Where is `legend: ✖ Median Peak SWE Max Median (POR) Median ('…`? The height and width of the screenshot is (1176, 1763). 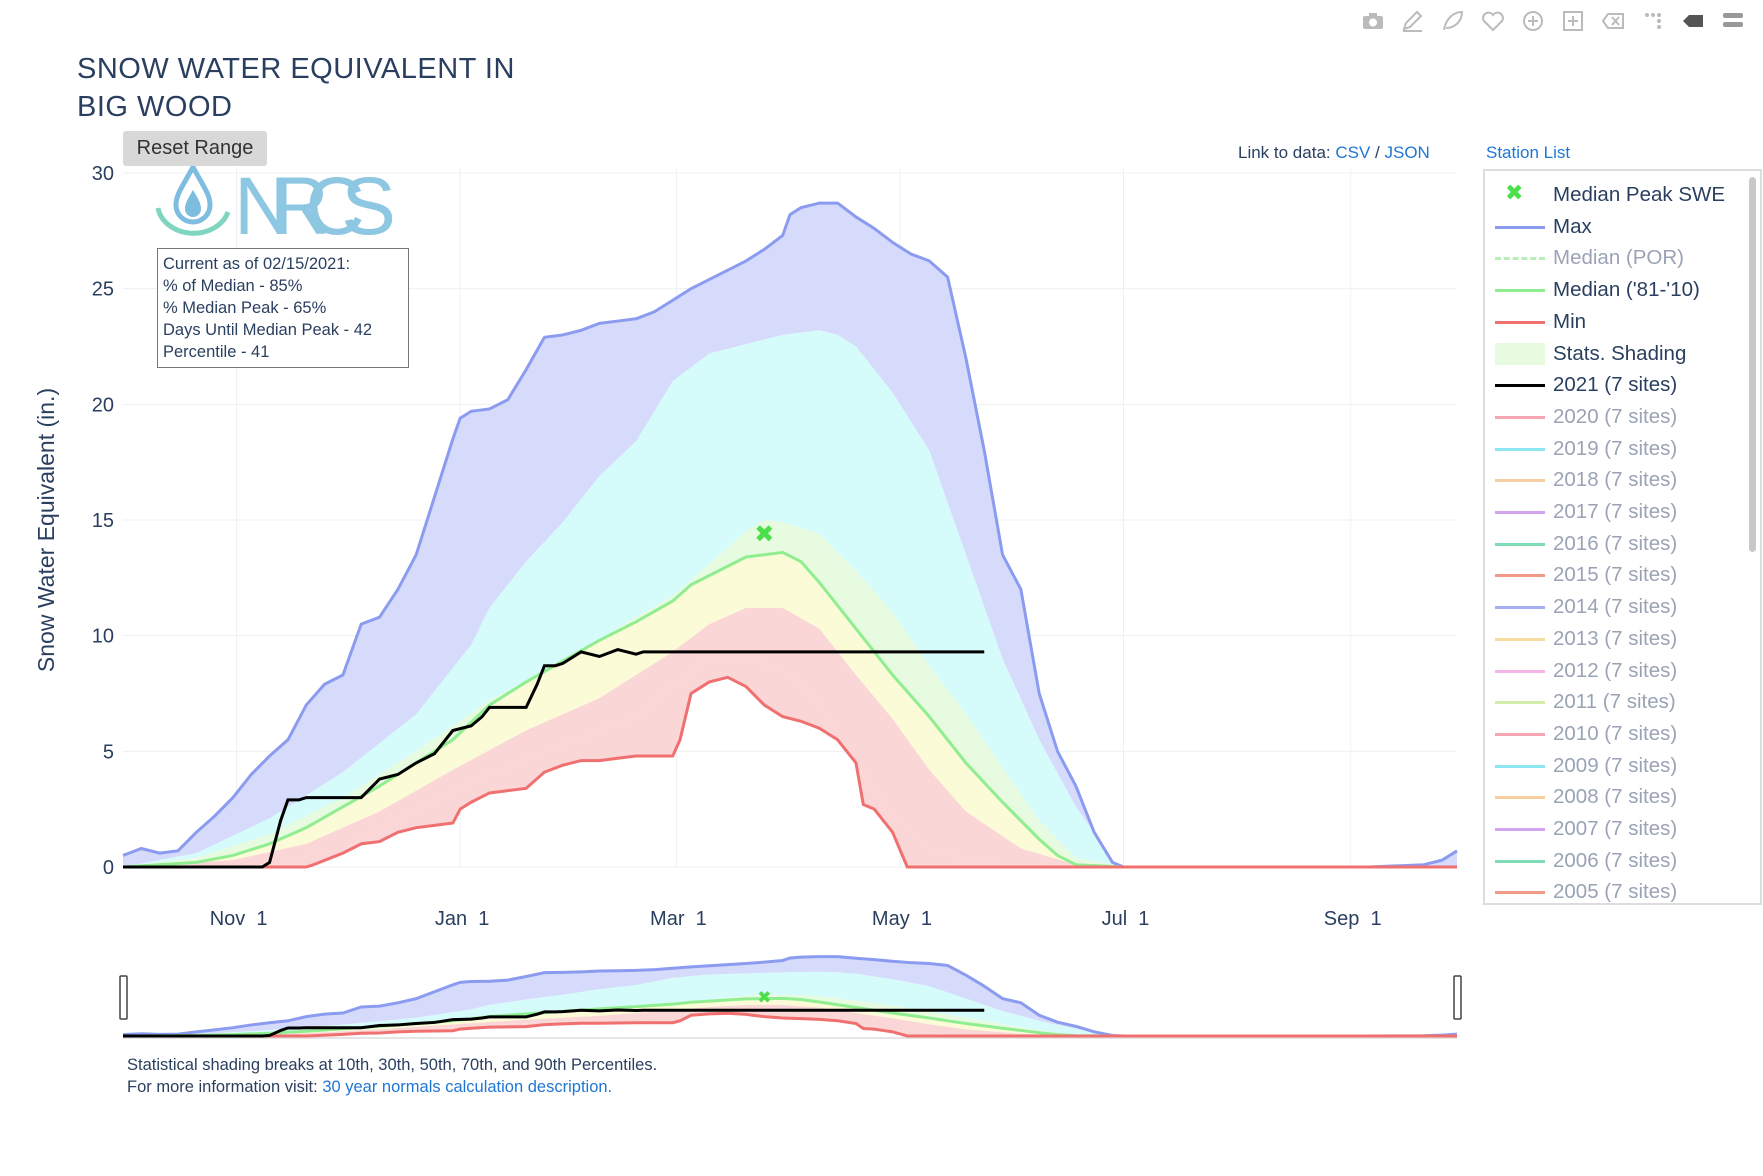
legend: ✖ Median Peak SWE Max Median (POR) Median ('… is located at coordinates (1622, 537).